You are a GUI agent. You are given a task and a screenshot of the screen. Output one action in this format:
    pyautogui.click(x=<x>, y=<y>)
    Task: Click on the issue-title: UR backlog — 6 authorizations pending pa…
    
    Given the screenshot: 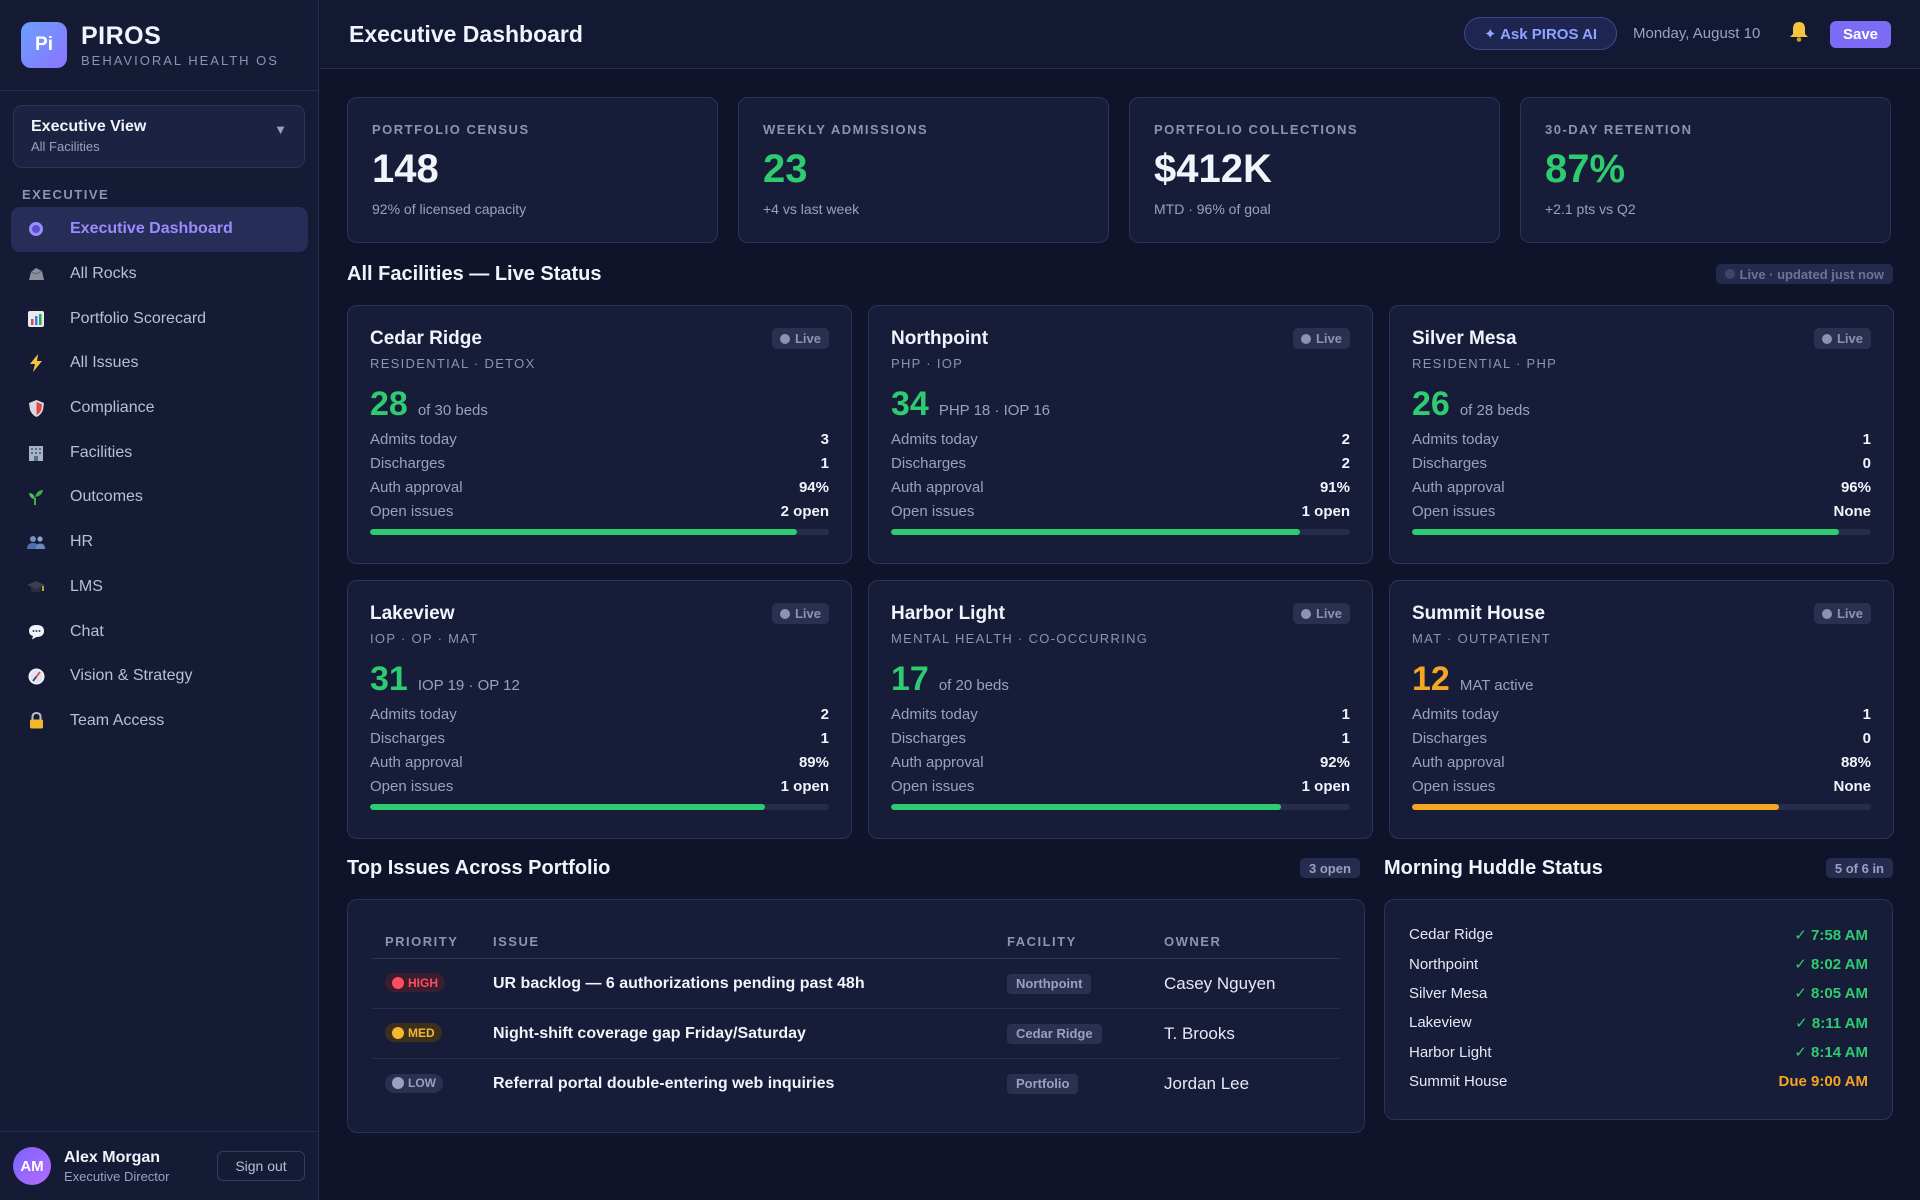 What is the action you would take?
    pyautogui.click(x=679, y=983)
    